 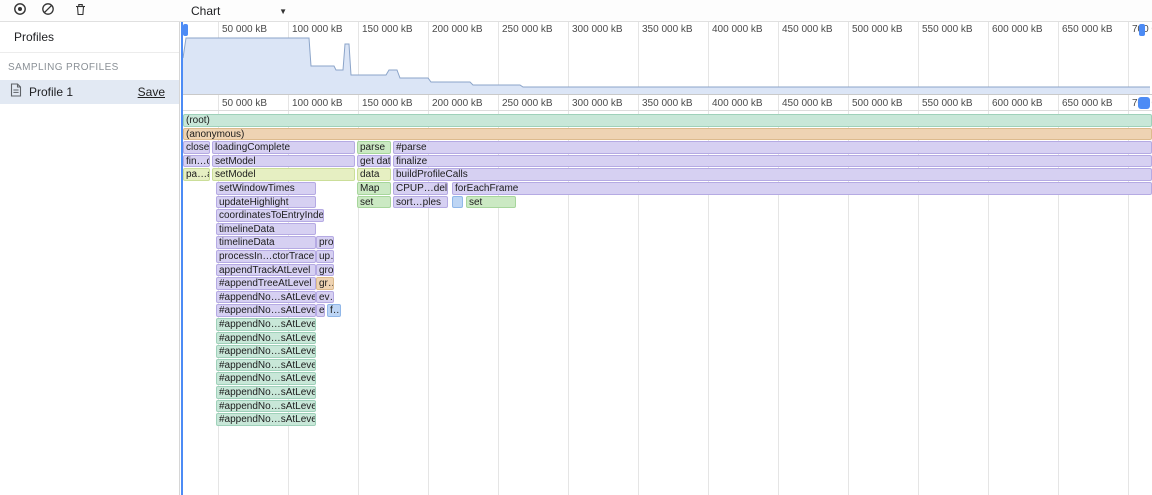 What do you see at coordinates (266, 270) in the screenshot?
I see `flame-bar: appendTrackAtLevel` at bounding box center [266, 270].